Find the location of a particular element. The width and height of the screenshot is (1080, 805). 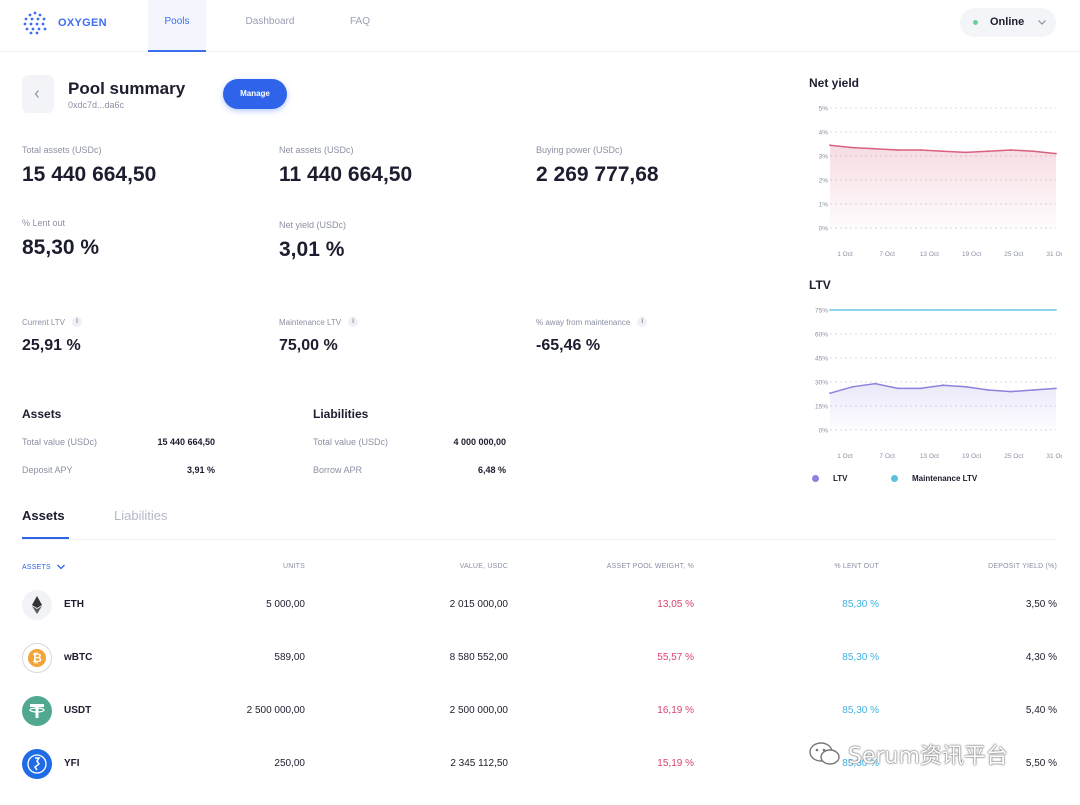

asset-deposit-yield: 5,50 % is located at coordinates (1041, 763).